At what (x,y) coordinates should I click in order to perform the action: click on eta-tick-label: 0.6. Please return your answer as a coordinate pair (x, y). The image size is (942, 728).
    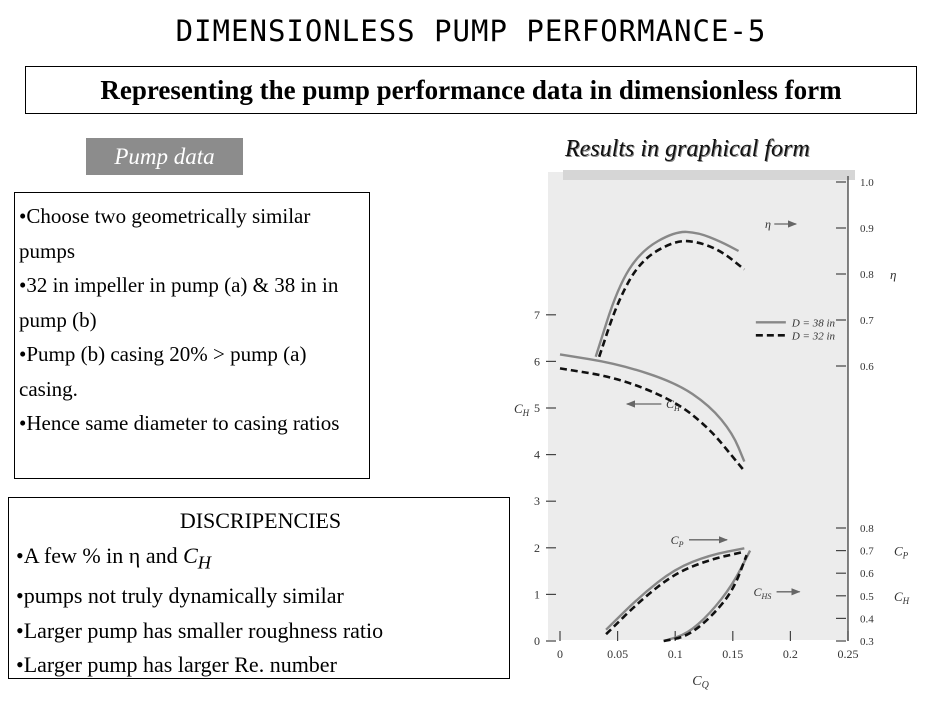
    Looking at the image, I should click on (867, 367).